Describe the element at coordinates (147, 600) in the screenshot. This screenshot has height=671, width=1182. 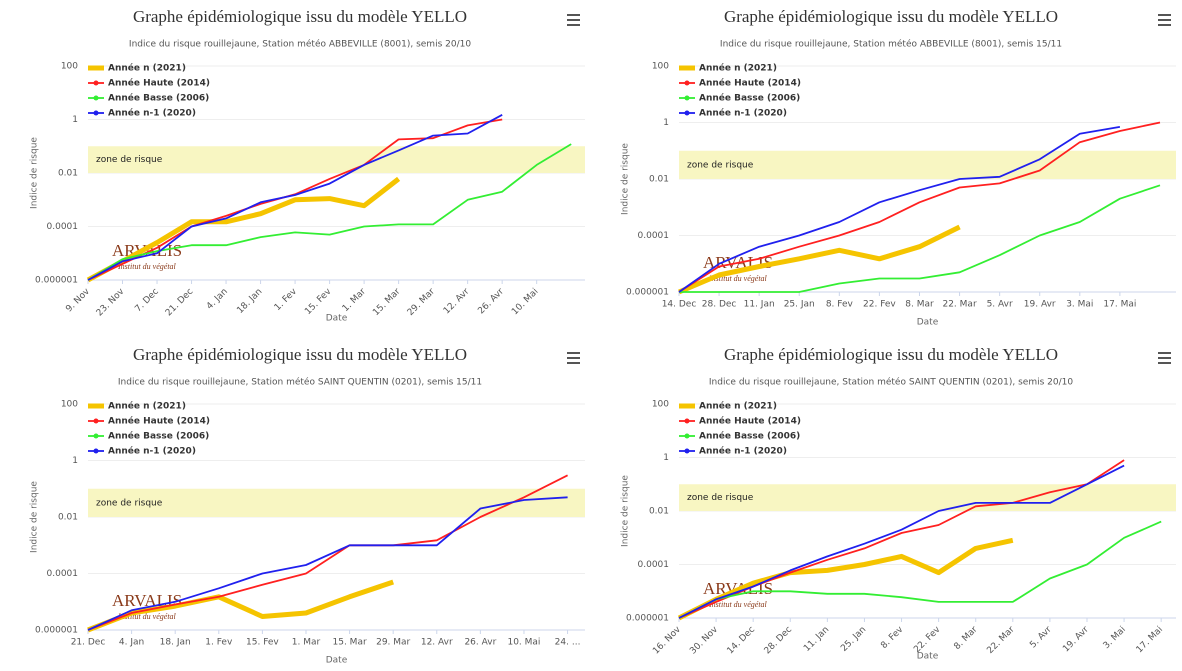
I see `logo-name: ARVALIS` at that location.